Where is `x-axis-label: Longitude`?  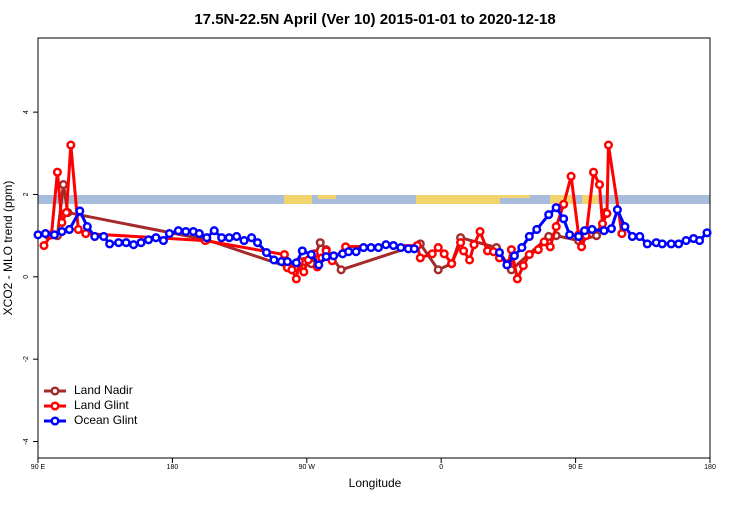
x-axis-label: Longitude is located at coordinates (375, 483).